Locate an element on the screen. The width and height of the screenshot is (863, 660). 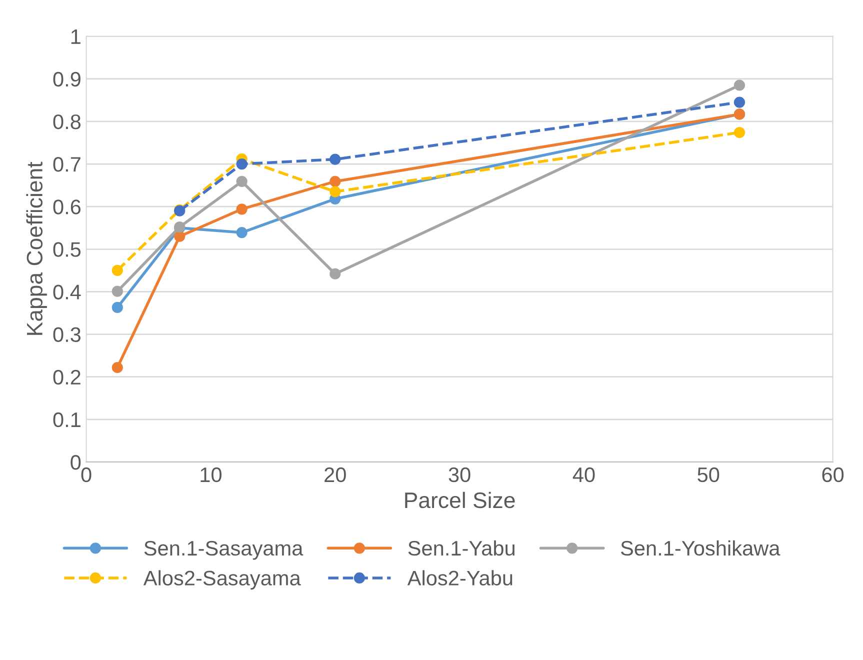
y-tick-label: 0.2 is located at coordinates (66, 377).